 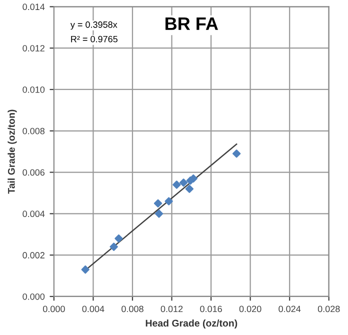 I want to click on annotation: y = 0.3958x, so click(x=94, y=25).